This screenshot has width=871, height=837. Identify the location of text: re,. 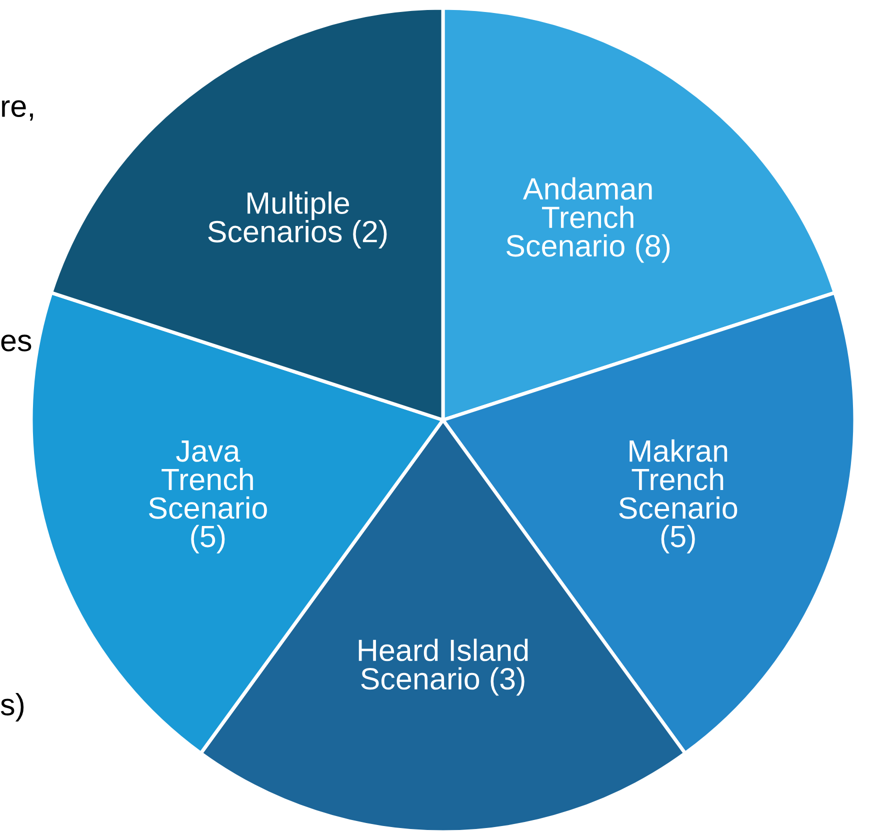
(17, 110).